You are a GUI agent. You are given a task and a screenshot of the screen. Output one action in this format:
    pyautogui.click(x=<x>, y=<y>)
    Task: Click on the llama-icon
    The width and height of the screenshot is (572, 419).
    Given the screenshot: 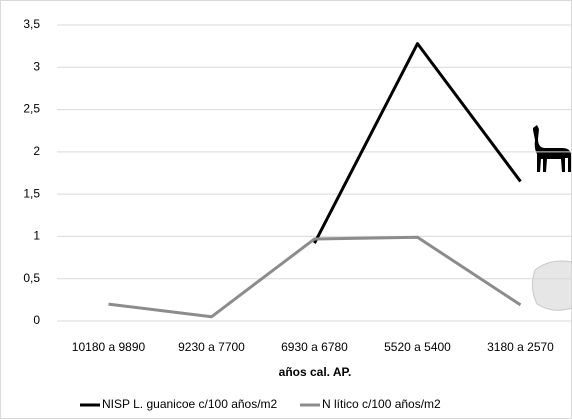 What is the action you would take?
    pyautogui.click(x=552, y=148)
    